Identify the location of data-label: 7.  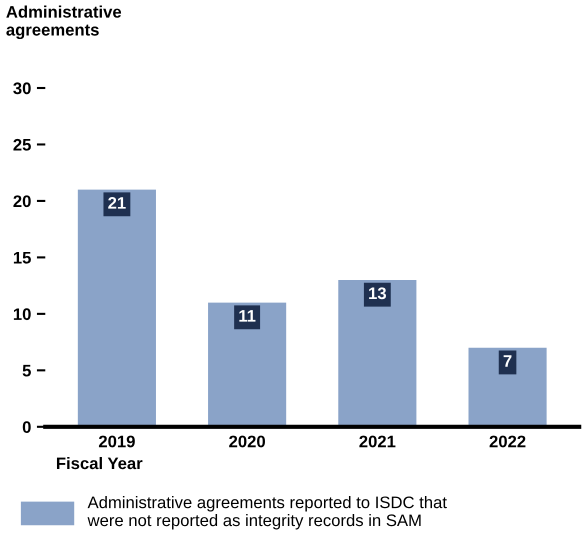
(508, 361).